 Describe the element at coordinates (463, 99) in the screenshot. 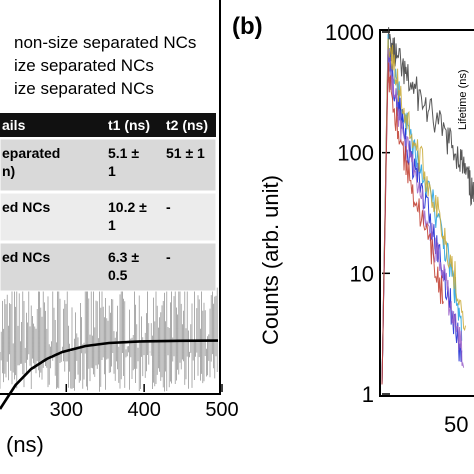

I see `panel-b-rotated-label: Lifetime (ns)` at that location.